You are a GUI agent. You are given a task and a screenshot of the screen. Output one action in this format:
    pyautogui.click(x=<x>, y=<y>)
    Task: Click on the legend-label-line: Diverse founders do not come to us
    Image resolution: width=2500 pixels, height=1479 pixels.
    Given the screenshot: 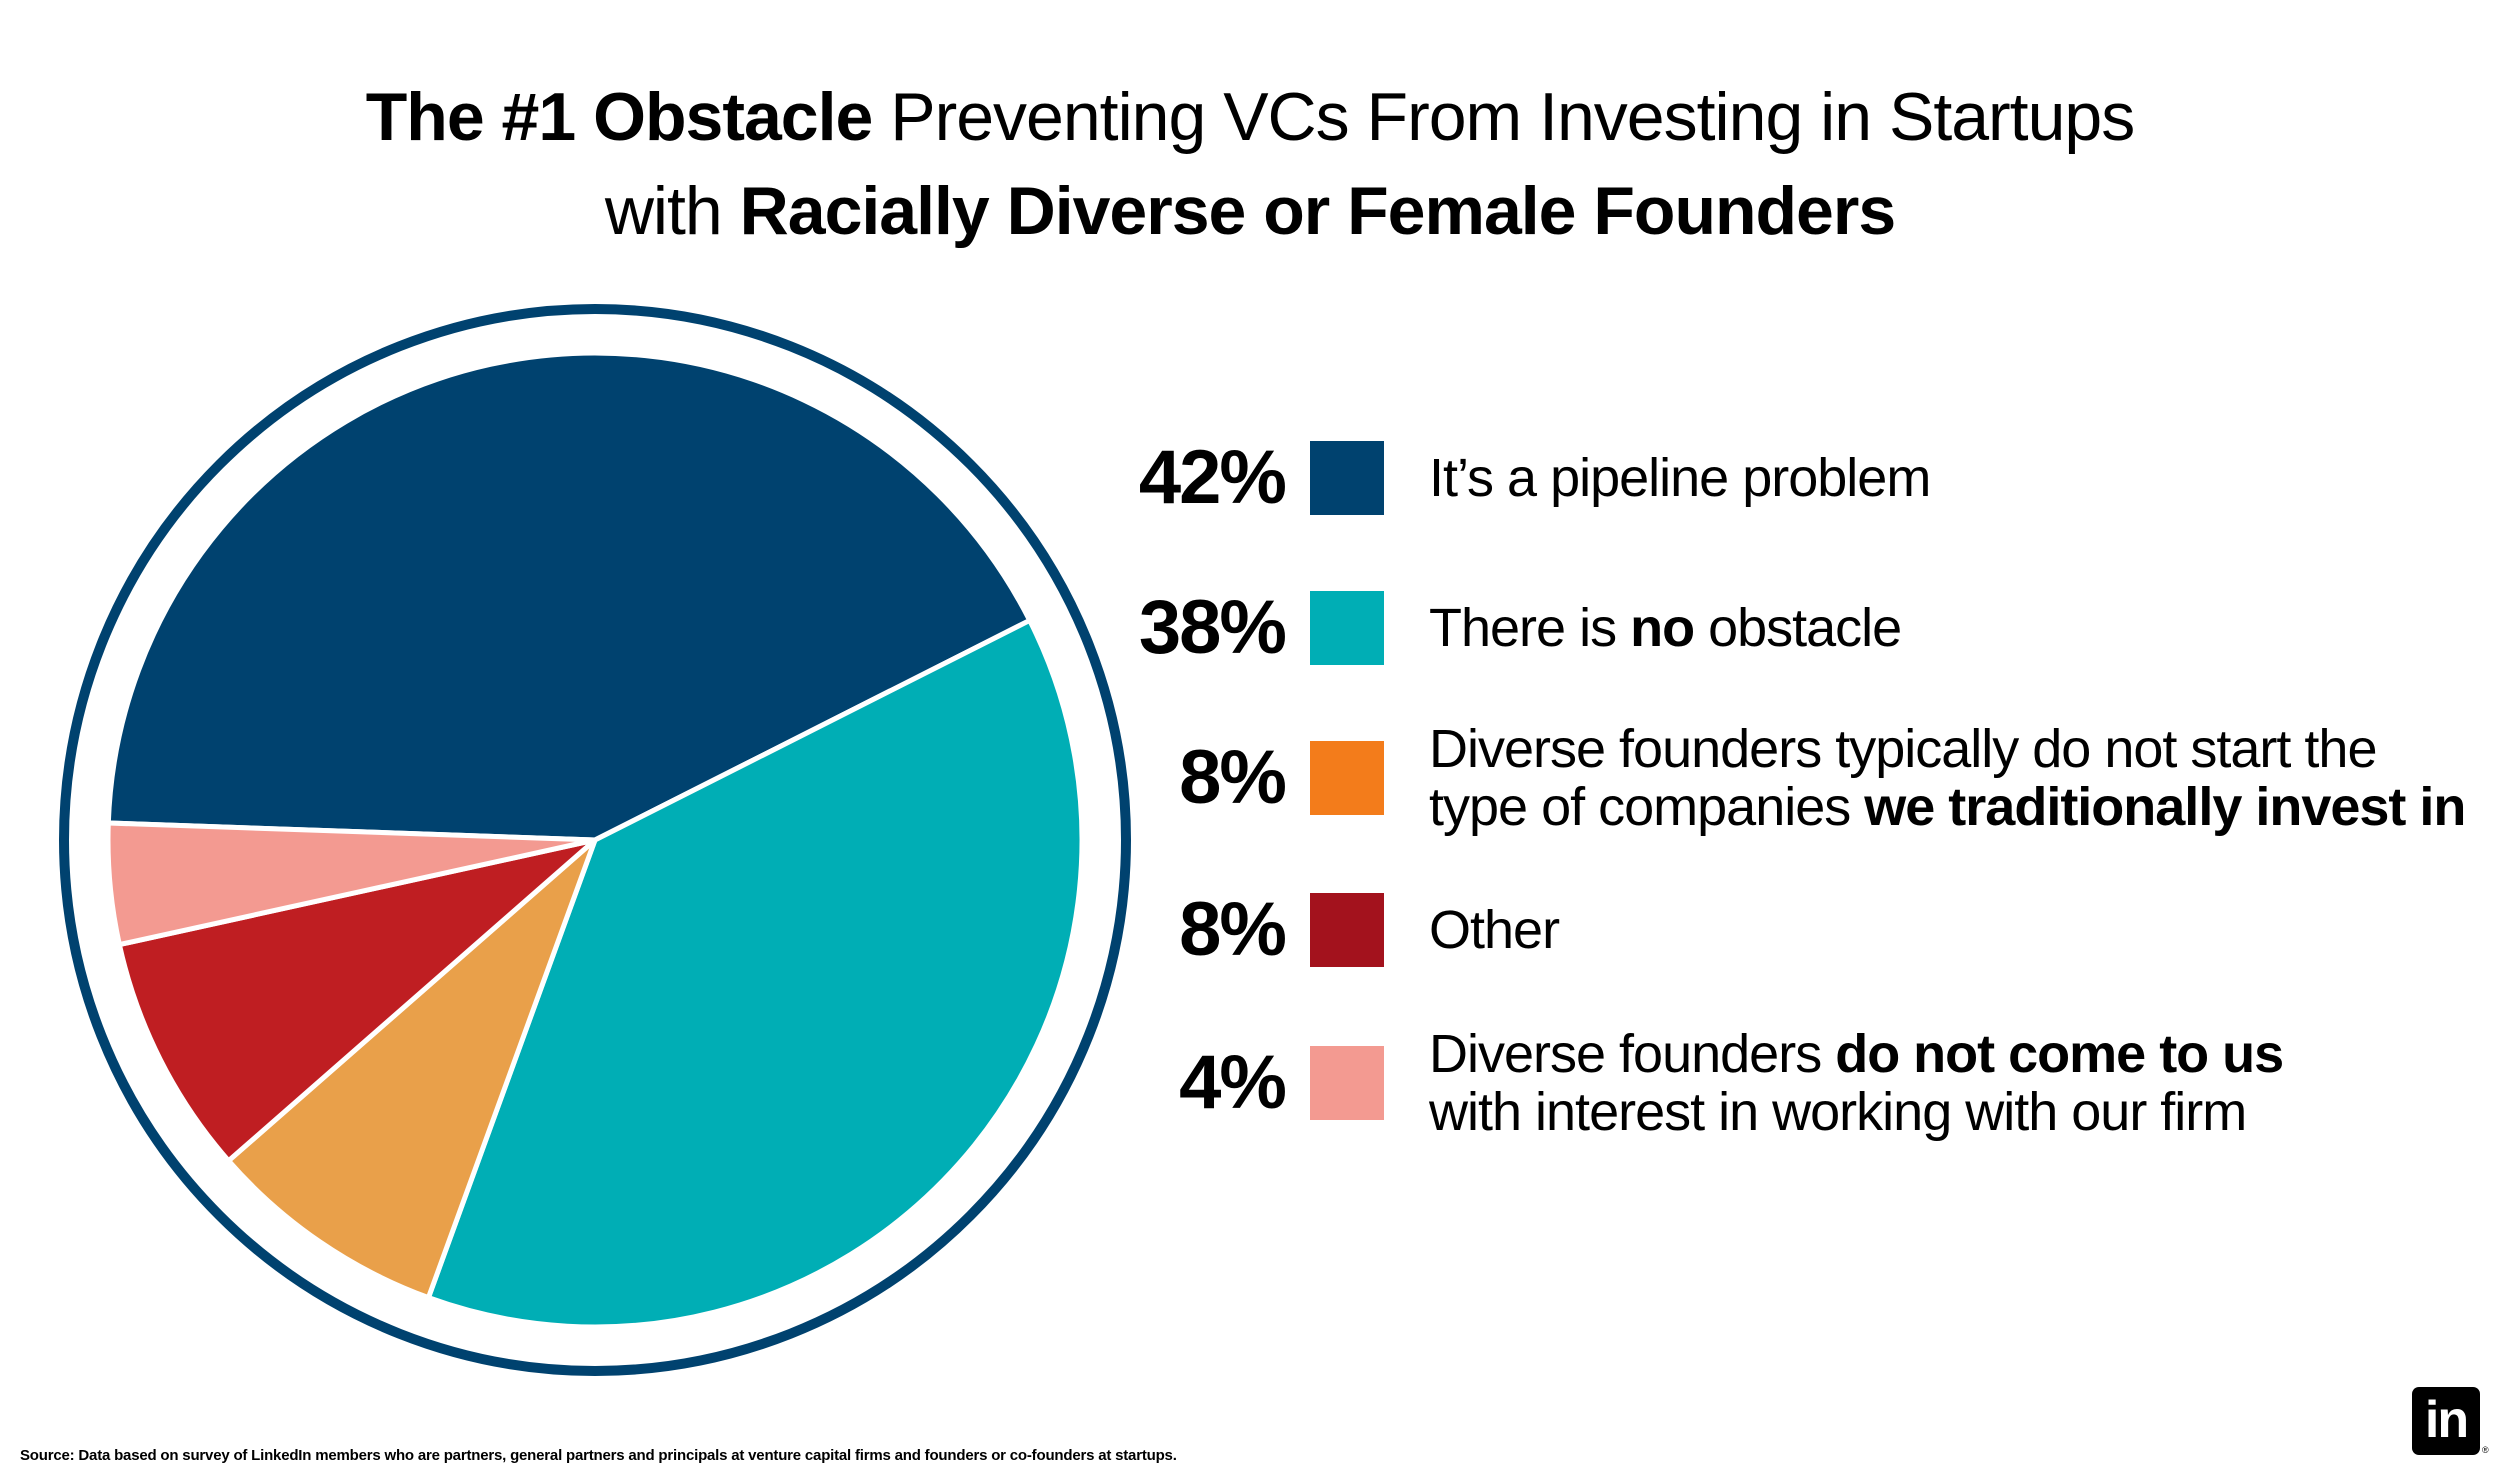 What is the action you would take?
    pyautogui.click(x=1856, y=1054)
    